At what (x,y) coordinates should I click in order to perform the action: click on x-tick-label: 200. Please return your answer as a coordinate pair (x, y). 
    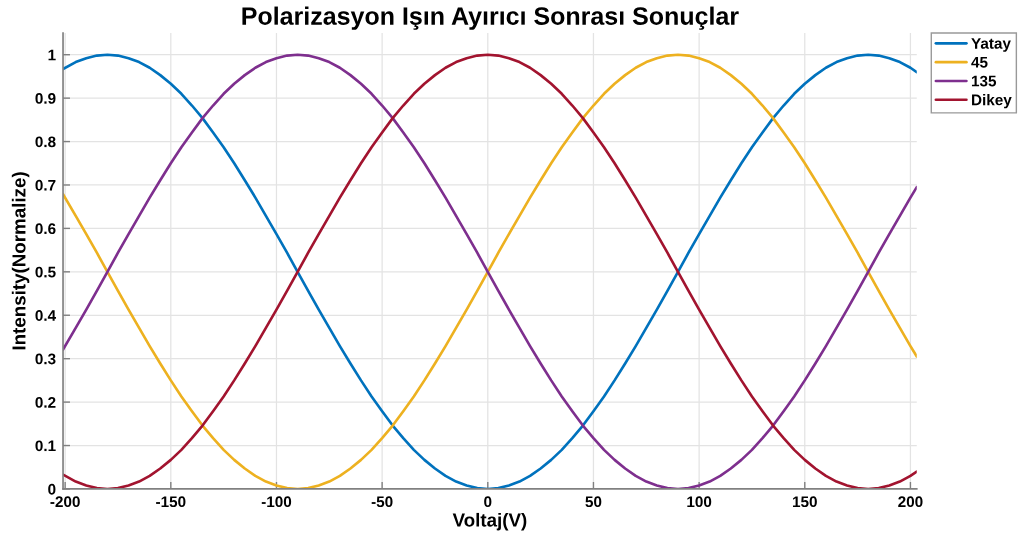
    Looking at the image, I should click on (910, 502).